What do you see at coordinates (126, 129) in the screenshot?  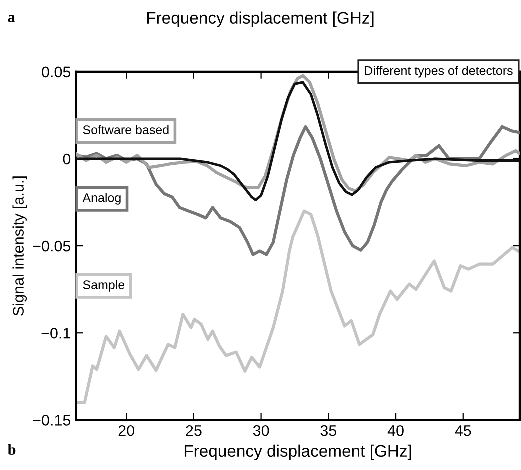 I see `series-label: Software based` at bounding box center [126, 129].